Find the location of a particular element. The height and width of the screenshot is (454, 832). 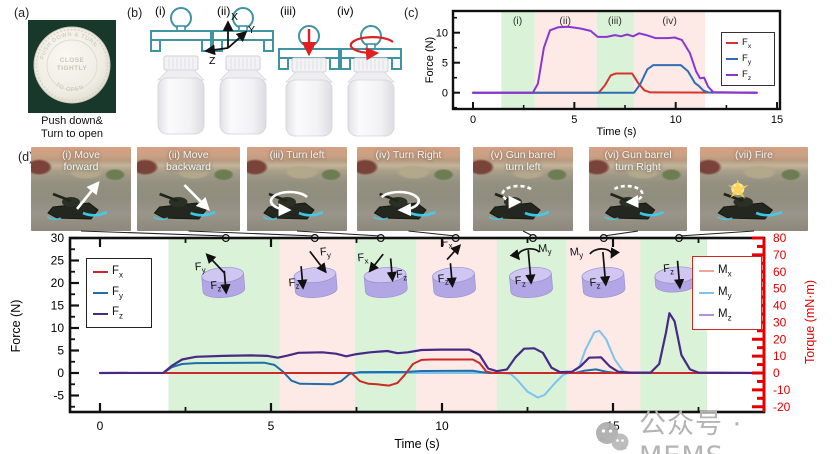

legend-label: Mz is located at coordinates (725, 315).